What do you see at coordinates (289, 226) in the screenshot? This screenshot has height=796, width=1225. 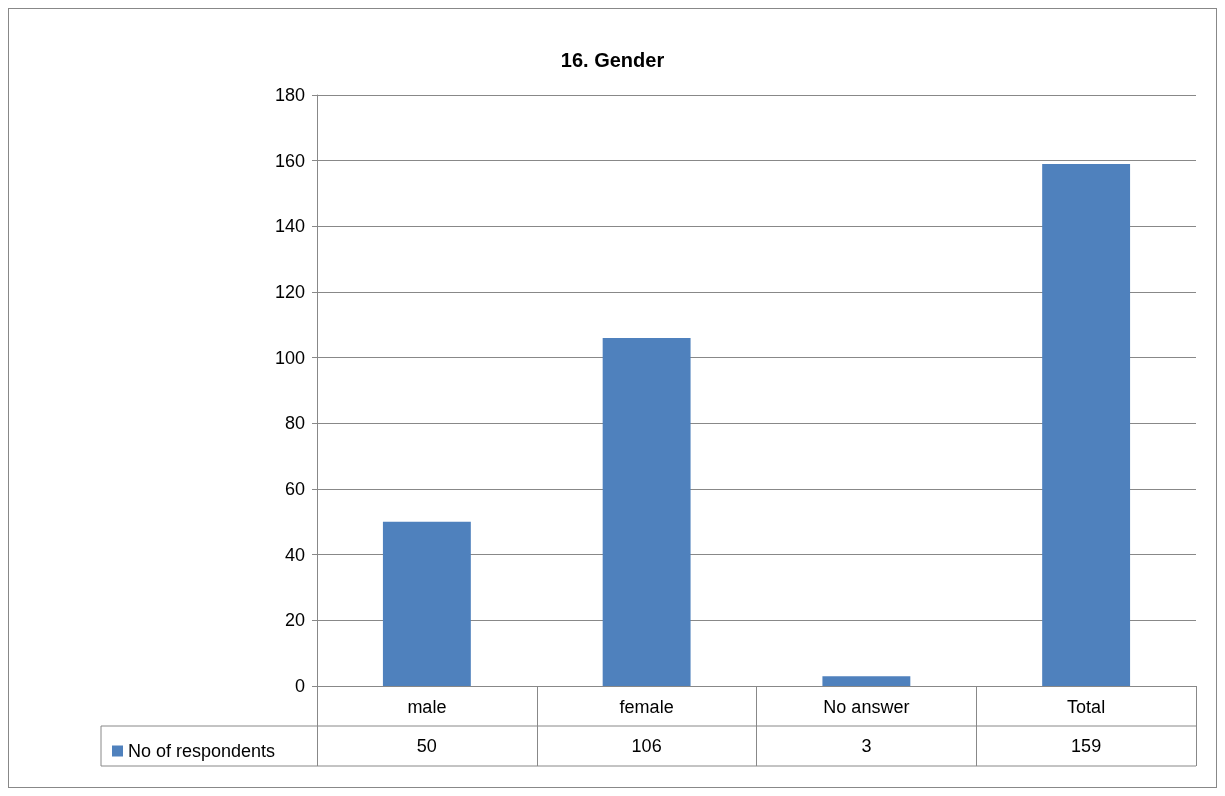 I see `y-tick-label: 140` at bounding box center [289, 226].